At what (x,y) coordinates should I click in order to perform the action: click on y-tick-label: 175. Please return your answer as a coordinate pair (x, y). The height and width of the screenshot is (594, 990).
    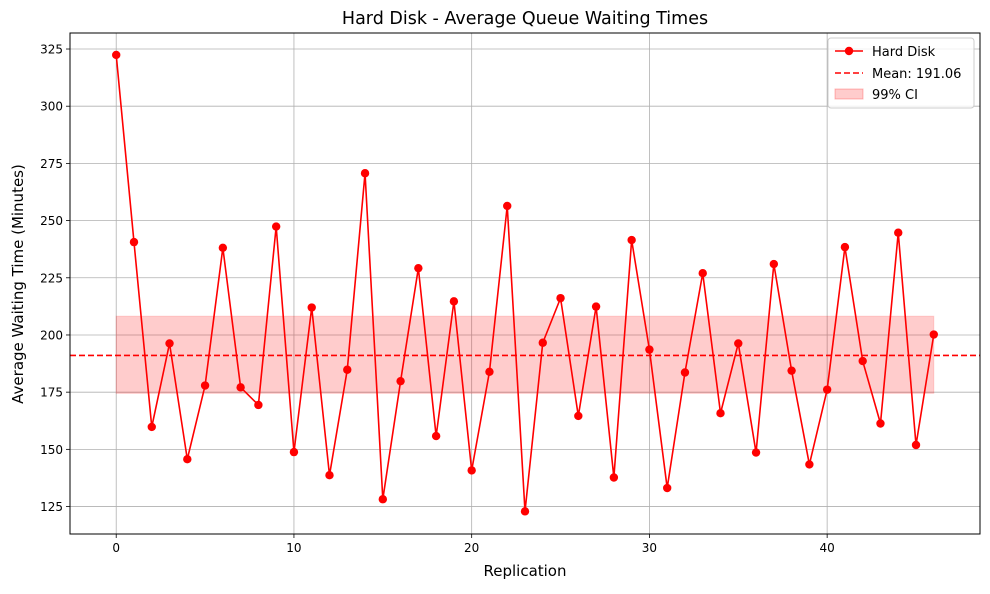
    Looking at the image, I should click on (51, 393).